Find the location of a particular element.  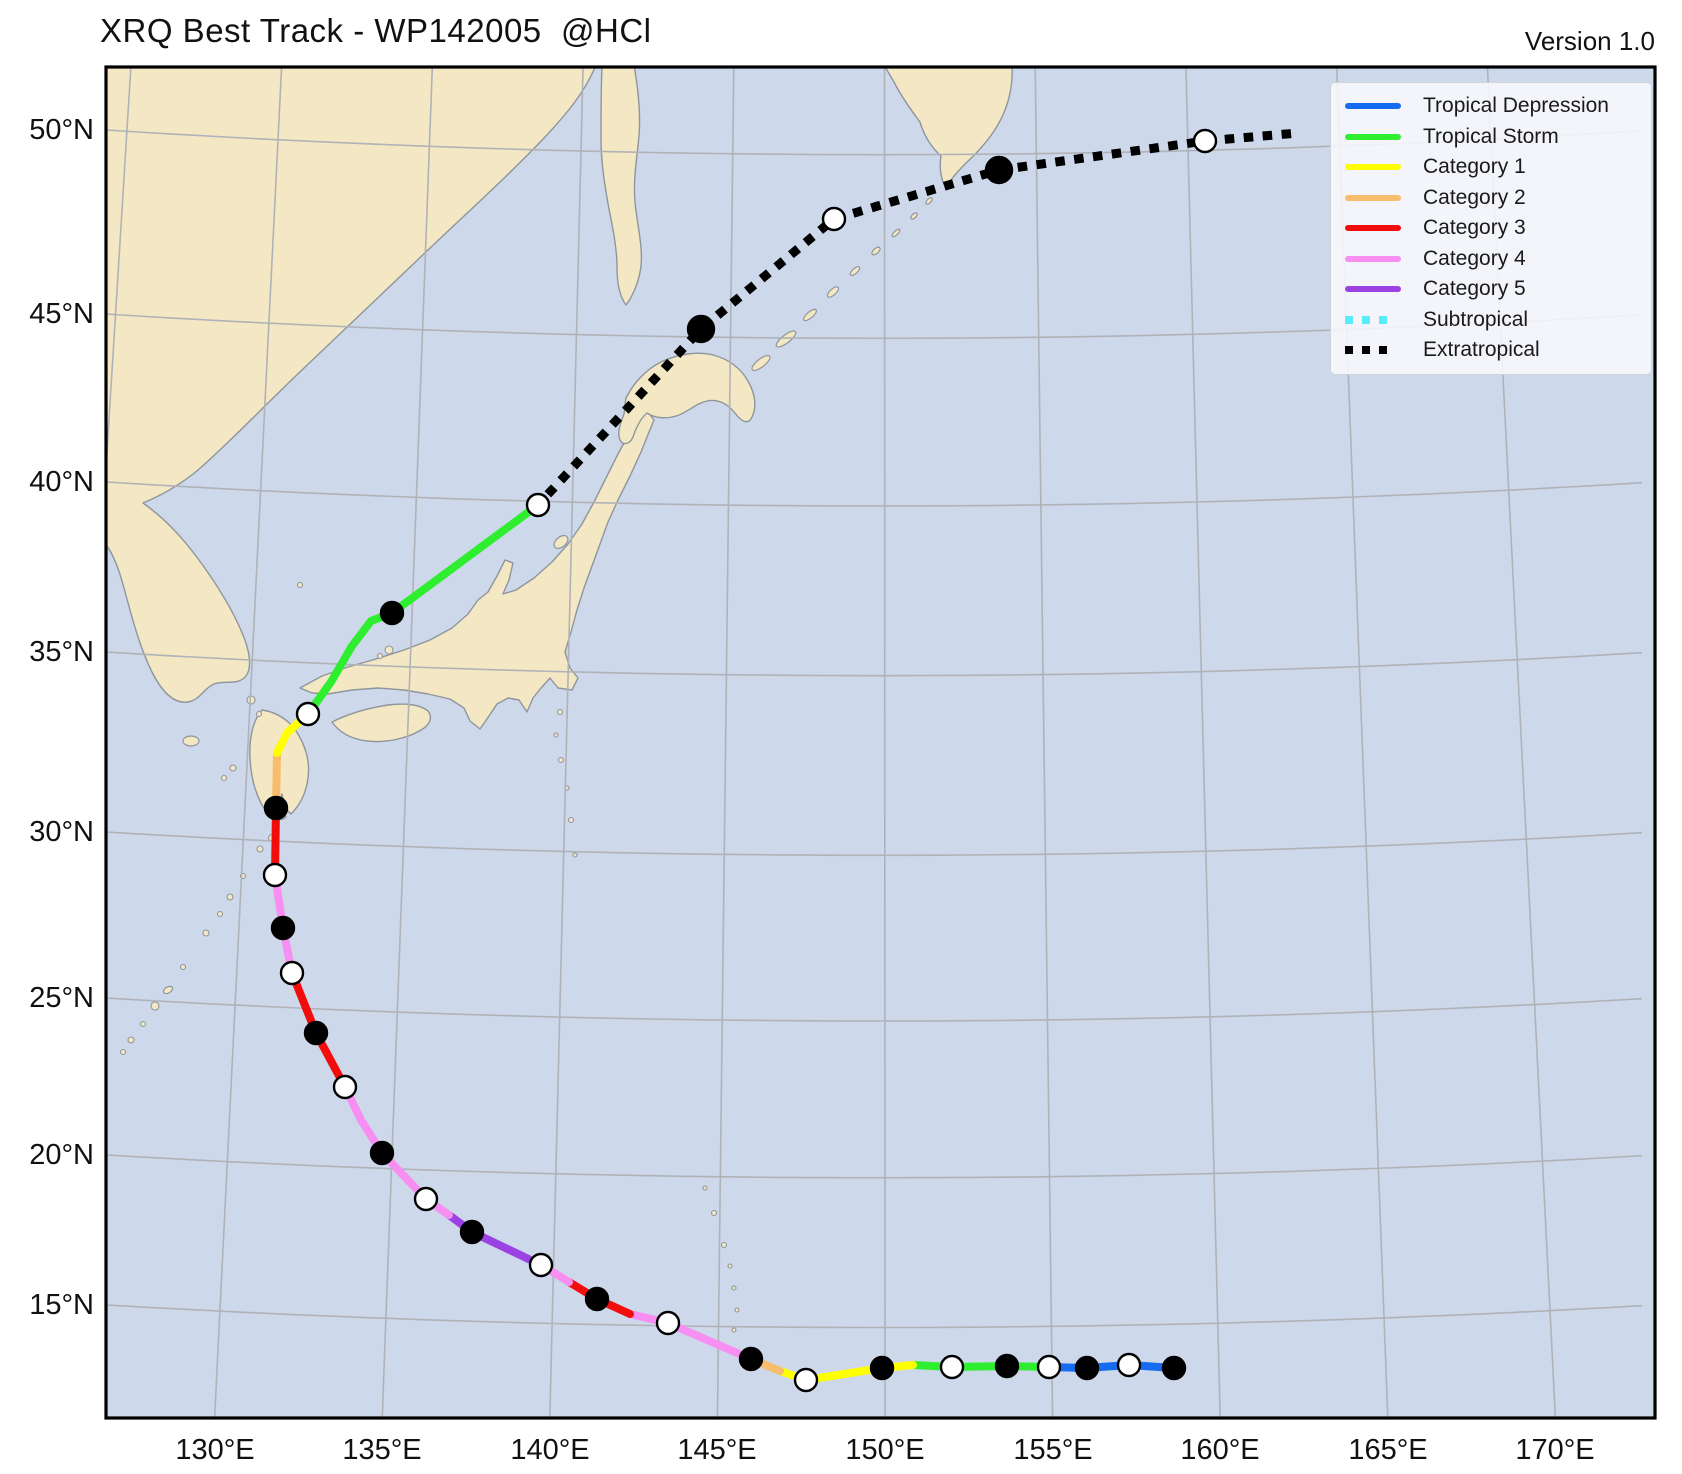

parallel-gridline is located at coordinates (874, 844).